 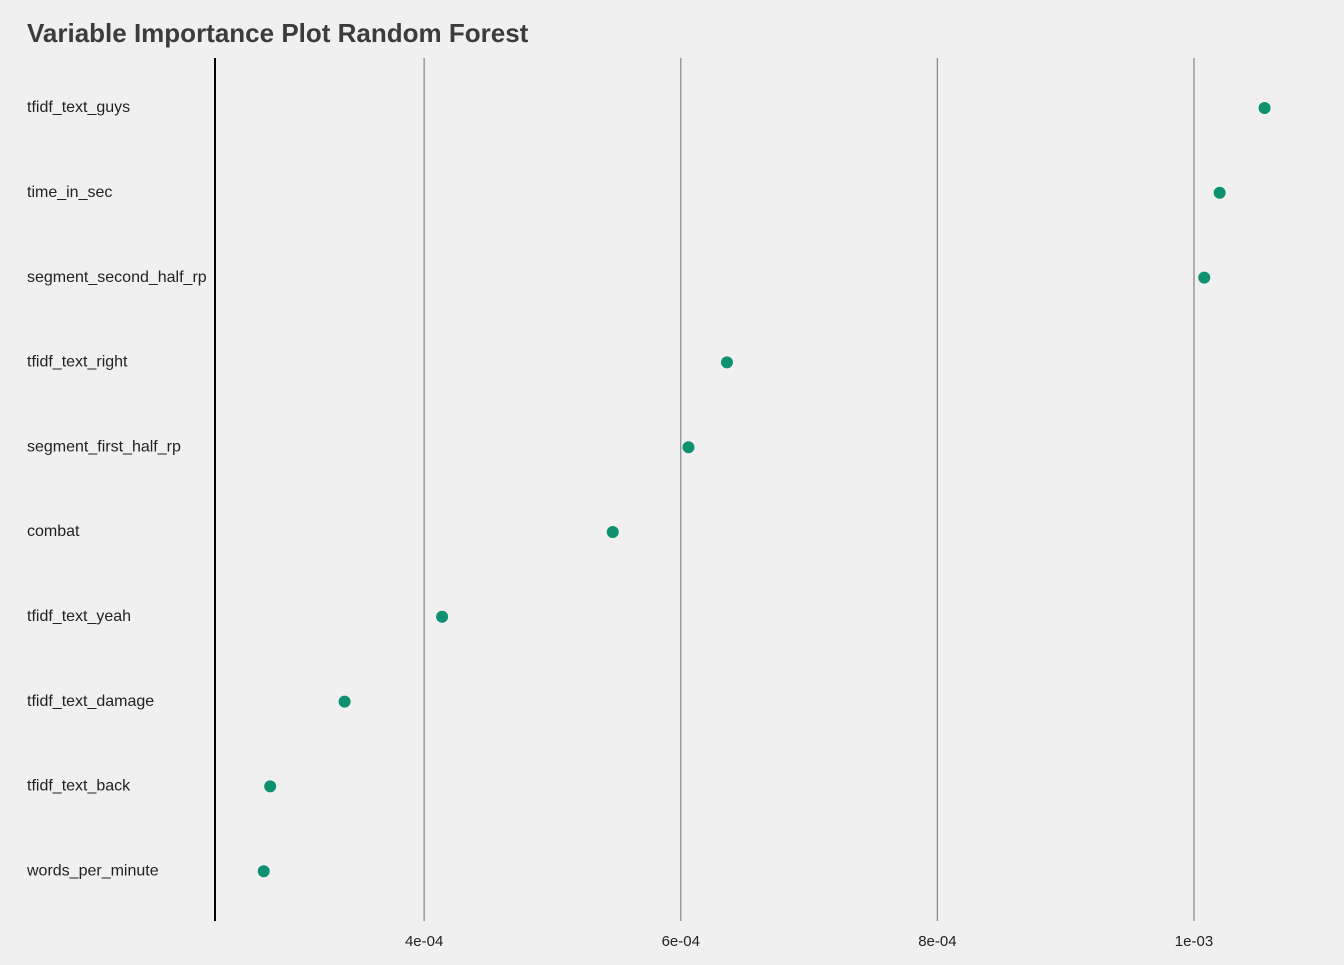 I want to click on y-tick-label: words_per_minute, so click(x=92, y=870).